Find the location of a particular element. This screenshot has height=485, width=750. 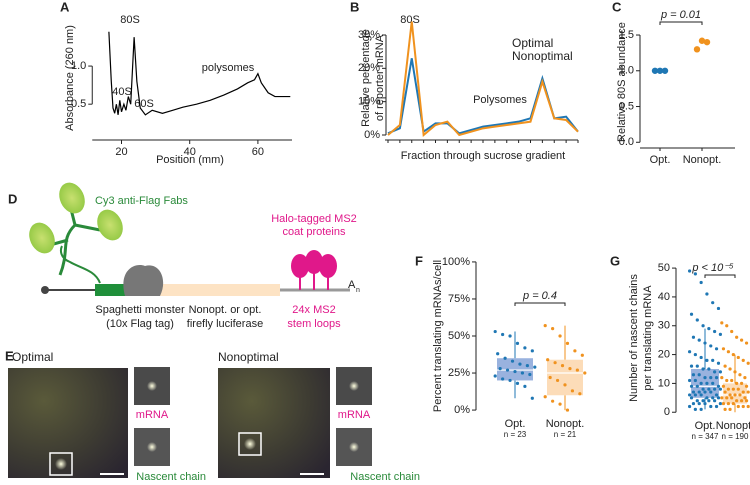

panel-letter: G is located at coordinates (615, 260).